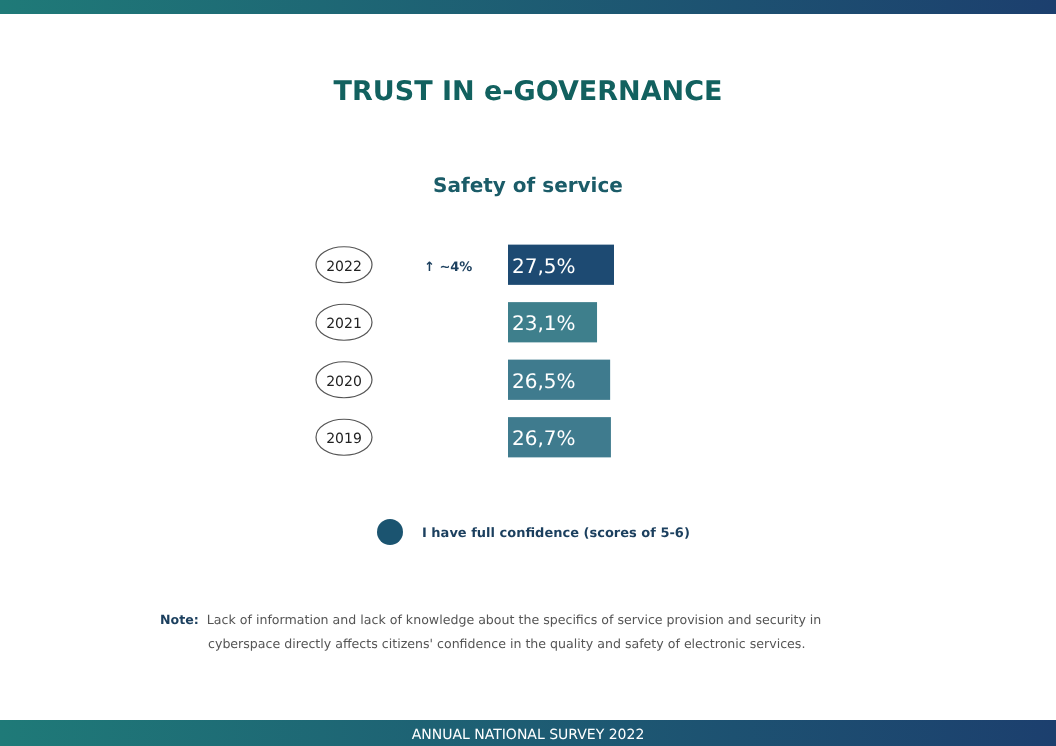 Image resolution: width=1056 pixels, height=746 pixels. Describe the element at coordinates (544, 267) in the screenshot. I see `data-label: 27,5%` at that location.